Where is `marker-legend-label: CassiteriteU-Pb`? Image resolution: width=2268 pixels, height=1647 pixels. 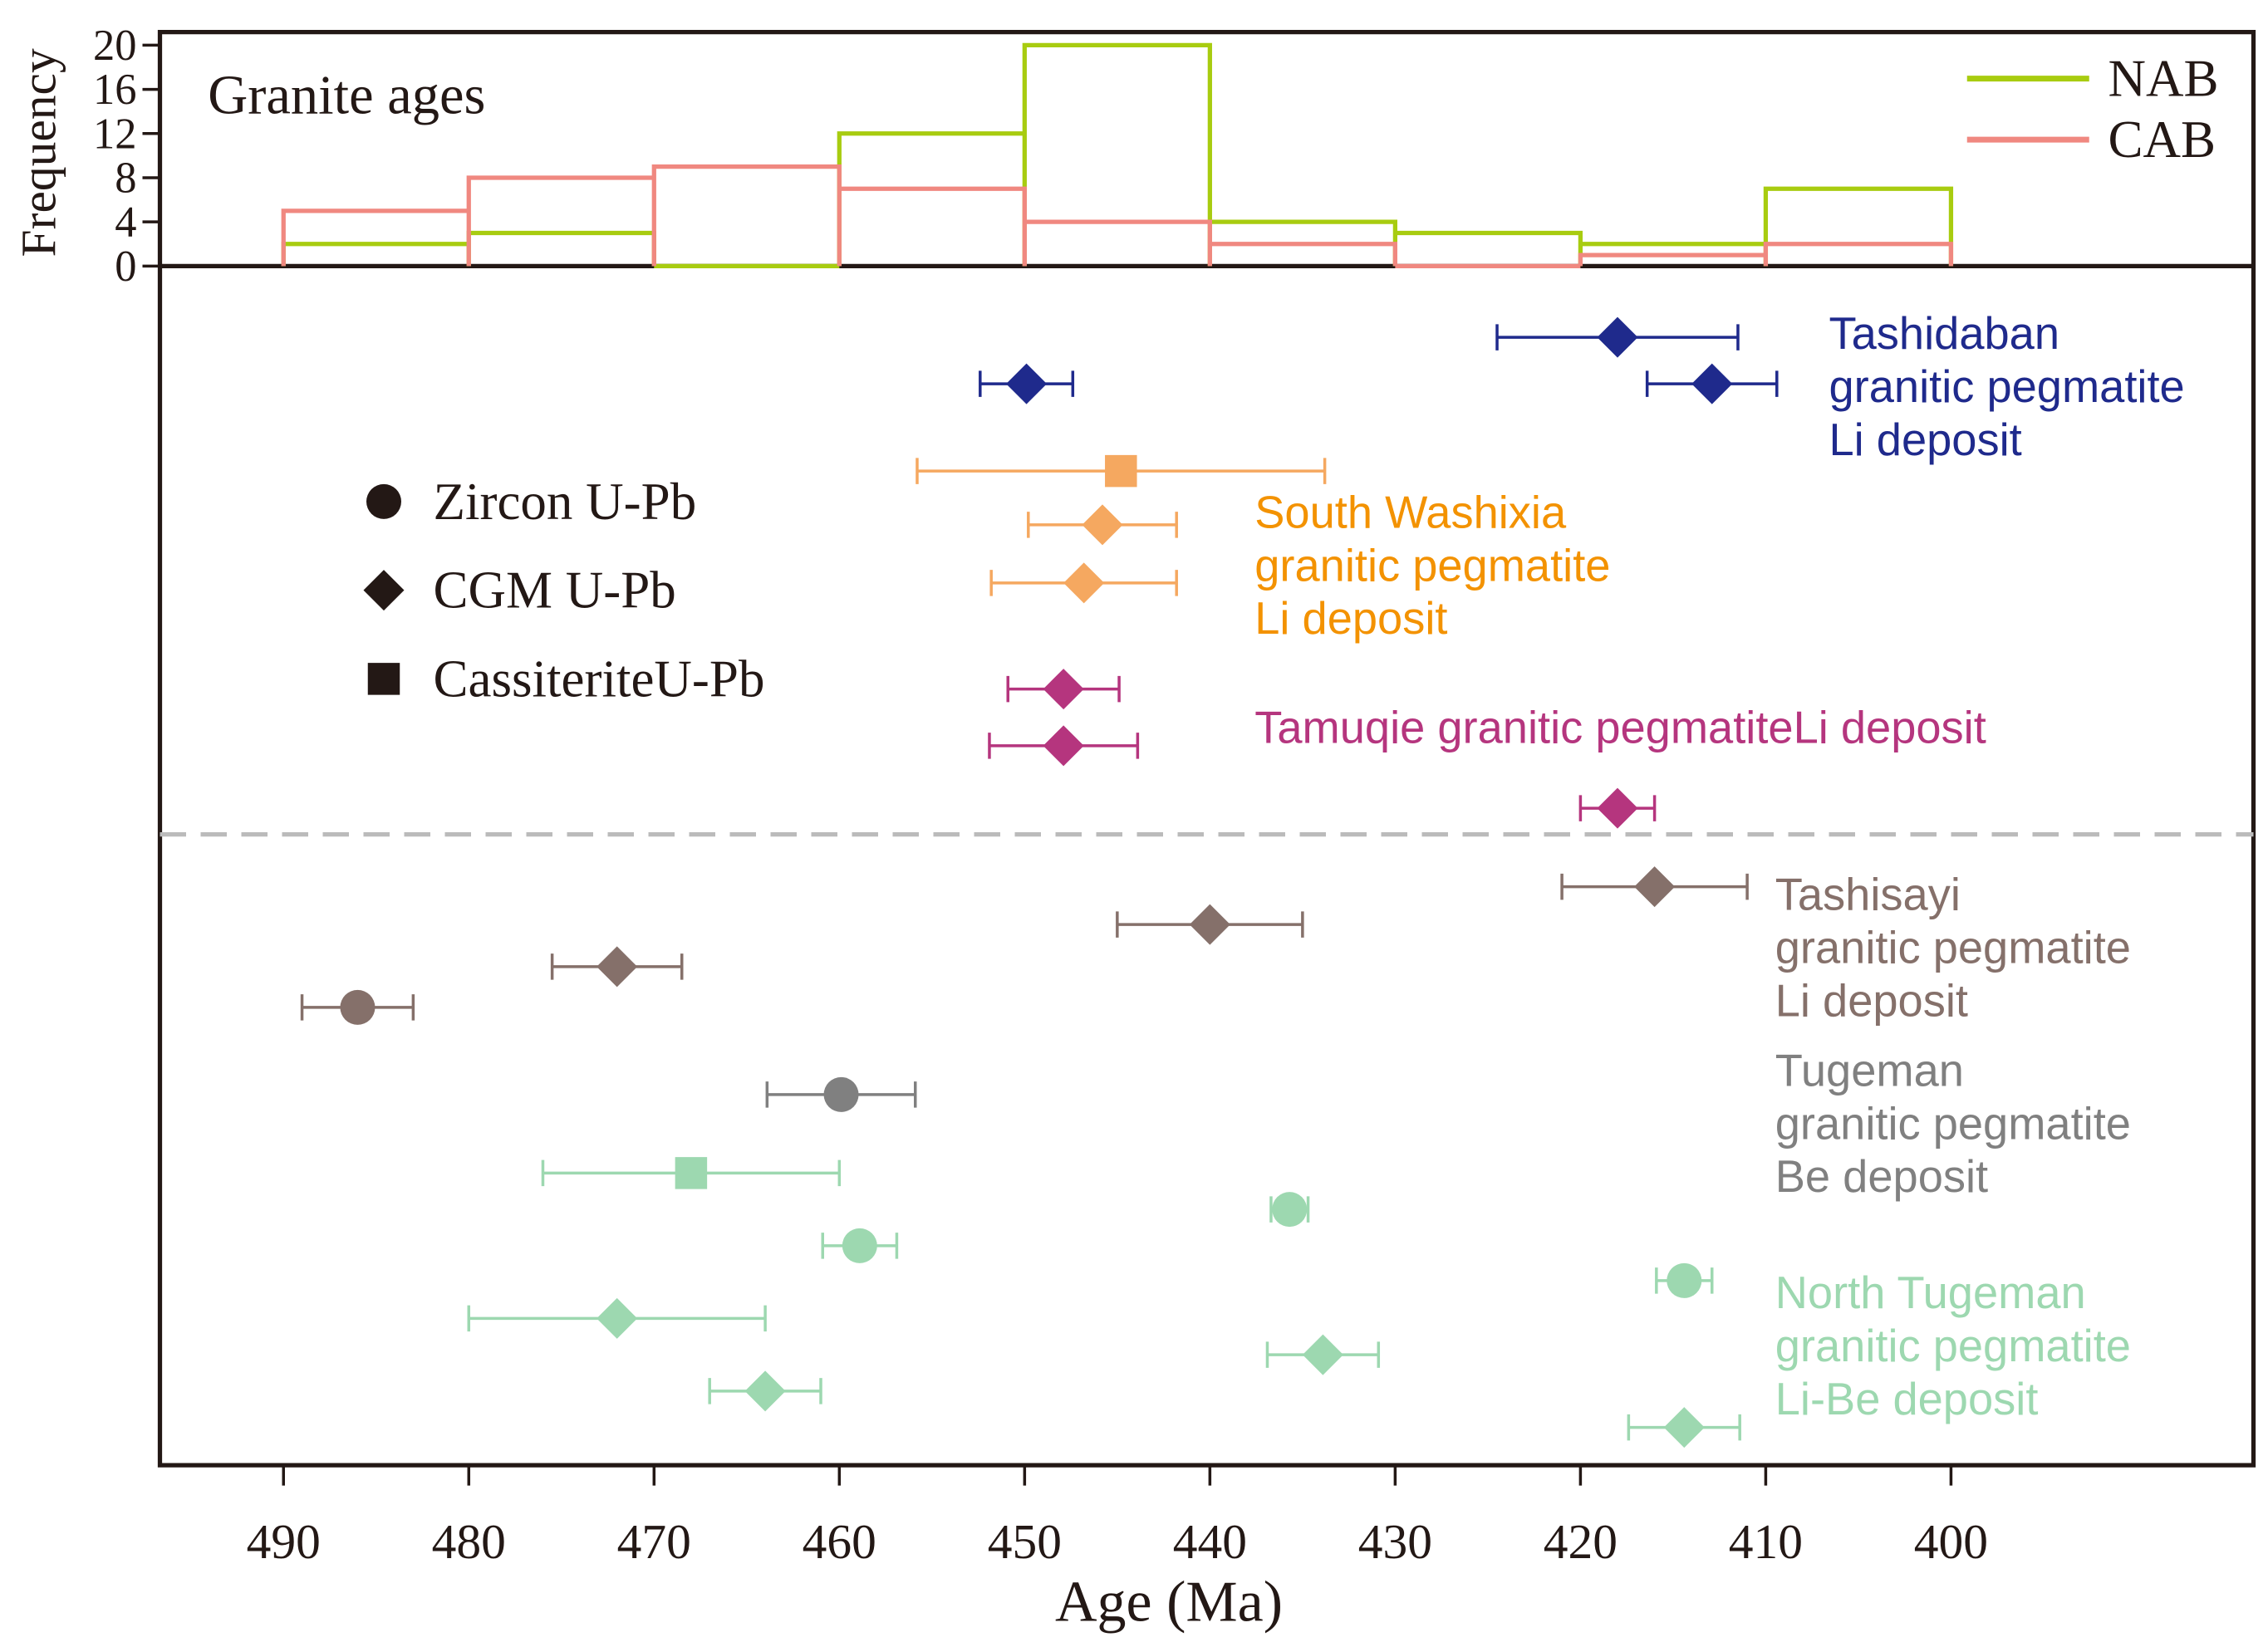
marker-legend-label: CassiteriteU-Pb is located at coordinates (599, 678).